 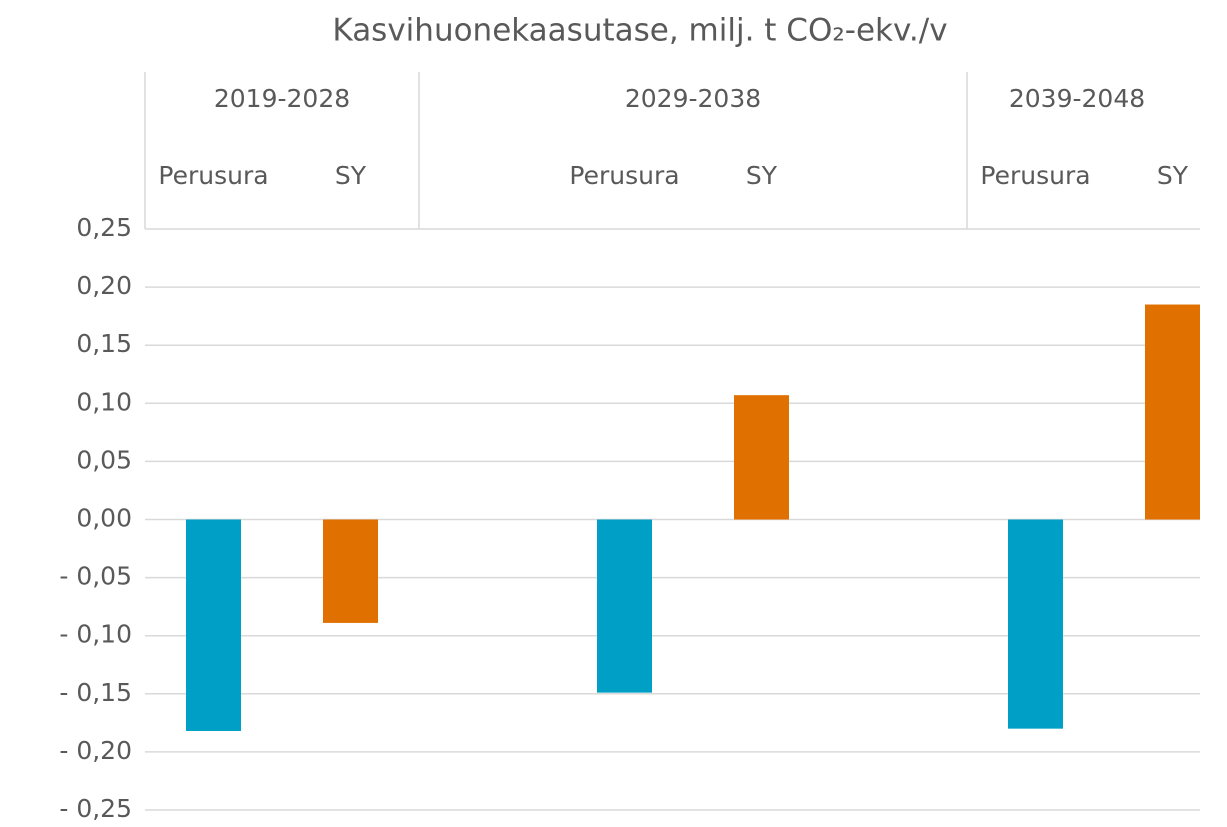 I want to click on y-tick-label: 0,20, so click(x=104, y=285).